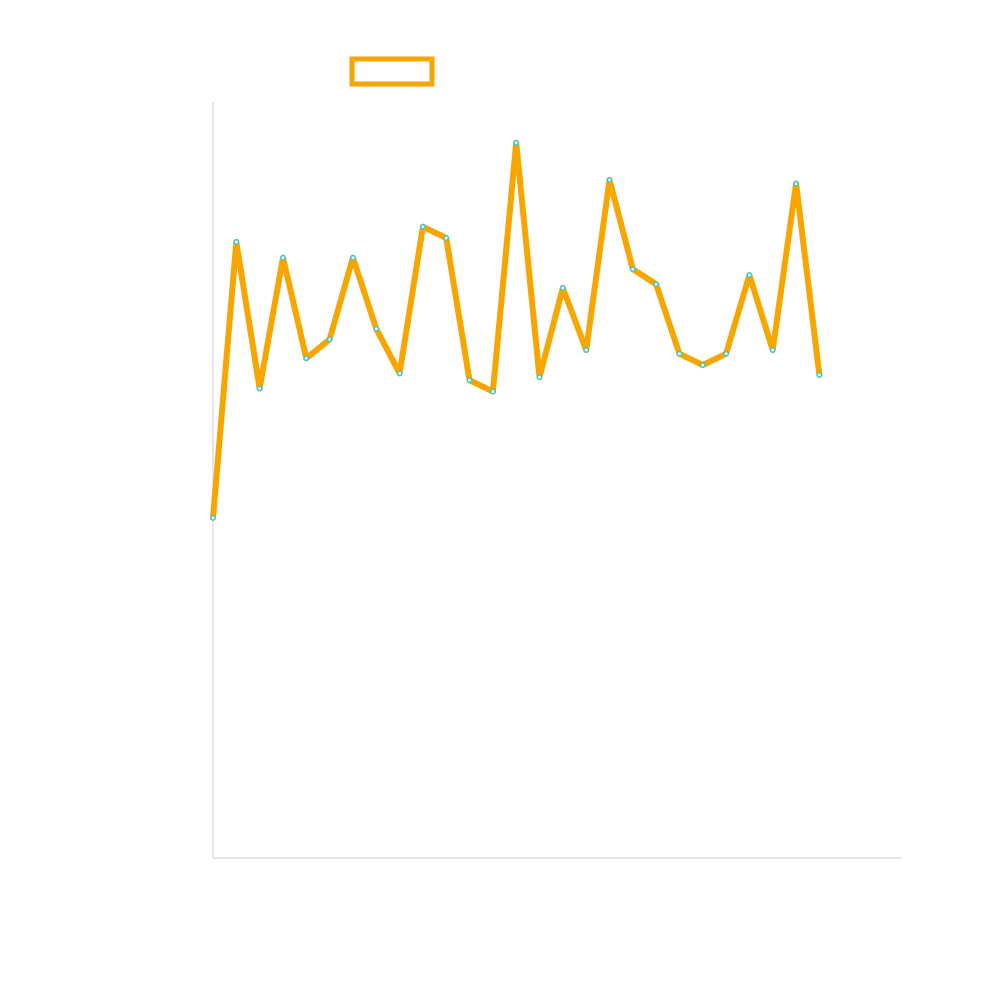 This screenshot has height=1000, width=1000. I want to click on legend-swatch, so click(392, 71).